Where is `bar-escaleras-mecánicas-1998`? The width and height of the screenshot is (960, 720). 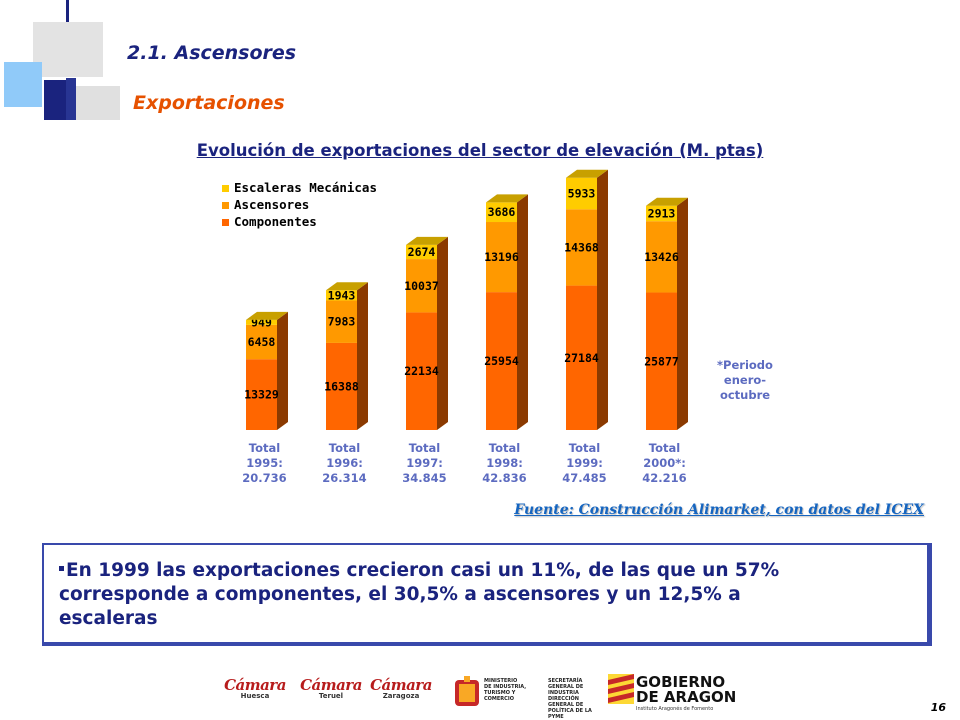 bar-escaleras-mecánicas-1998 is located at coordinates (501, 212).